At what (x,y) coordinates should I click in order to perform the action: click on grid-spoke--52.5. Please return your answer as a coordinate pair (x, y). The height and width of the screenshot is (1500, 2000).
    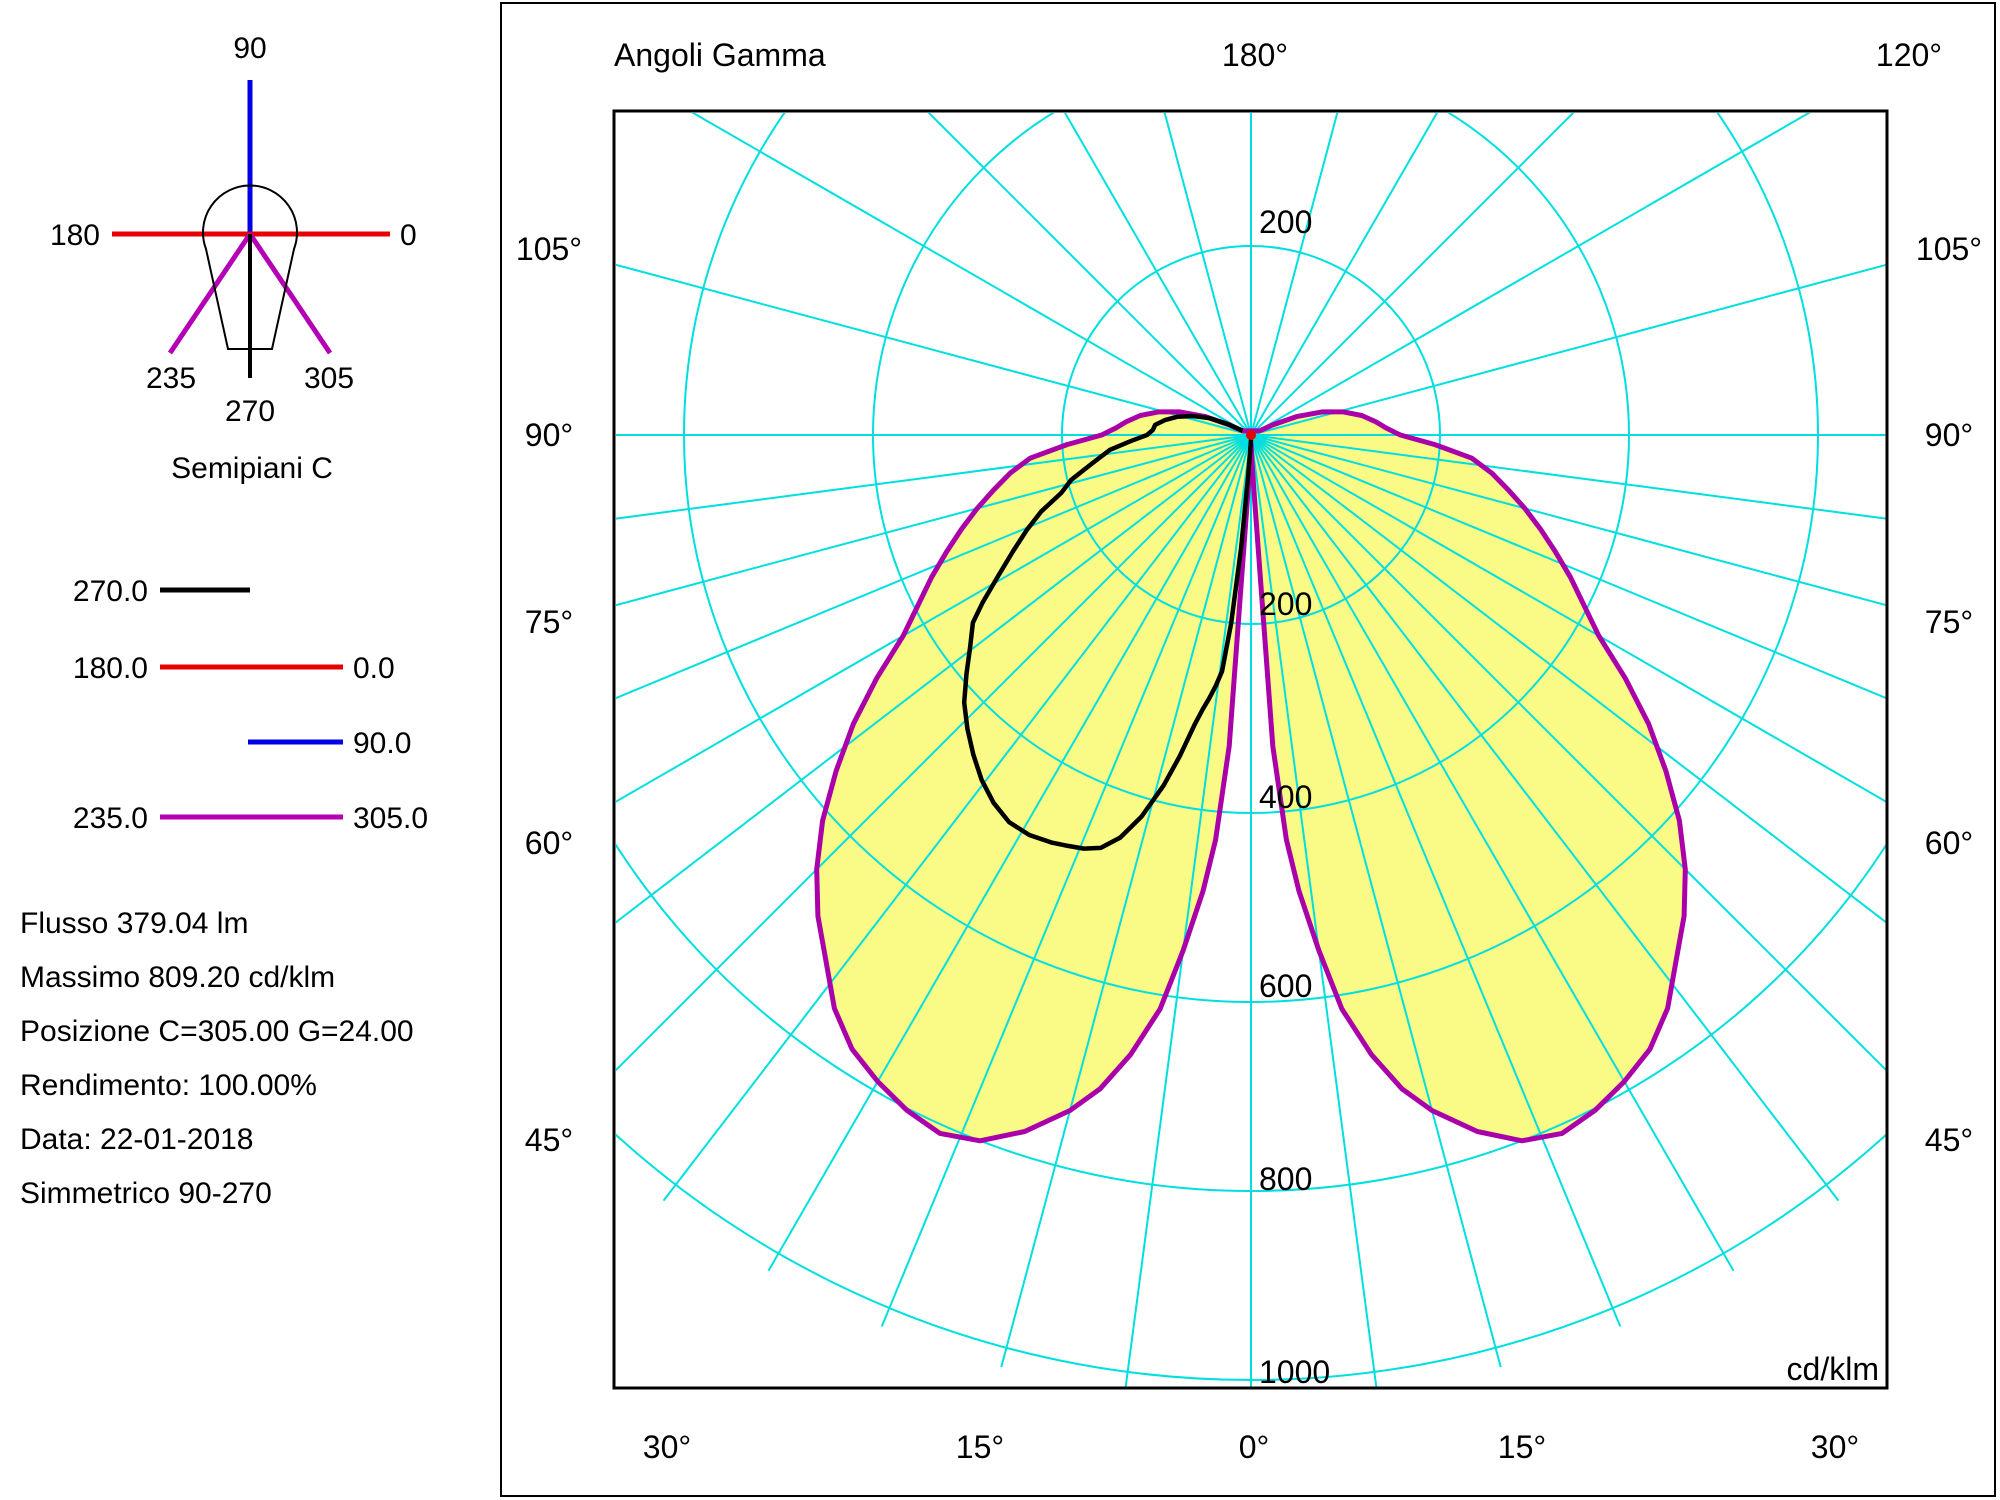
    Looking at the image, I should click on (934, 679).